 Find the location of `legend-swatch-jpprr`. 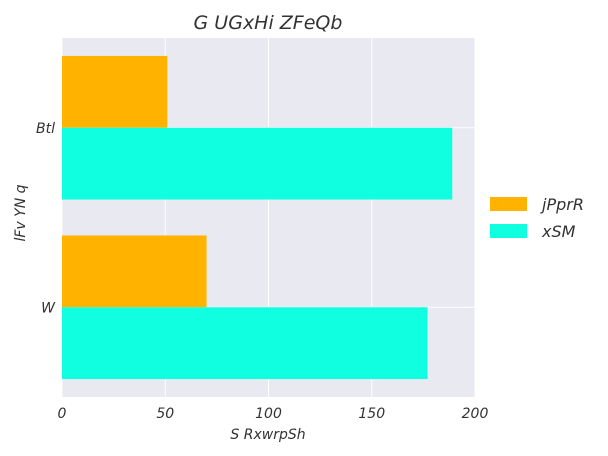

legend-swatch-jpprr is located at coordinates (508, 204).